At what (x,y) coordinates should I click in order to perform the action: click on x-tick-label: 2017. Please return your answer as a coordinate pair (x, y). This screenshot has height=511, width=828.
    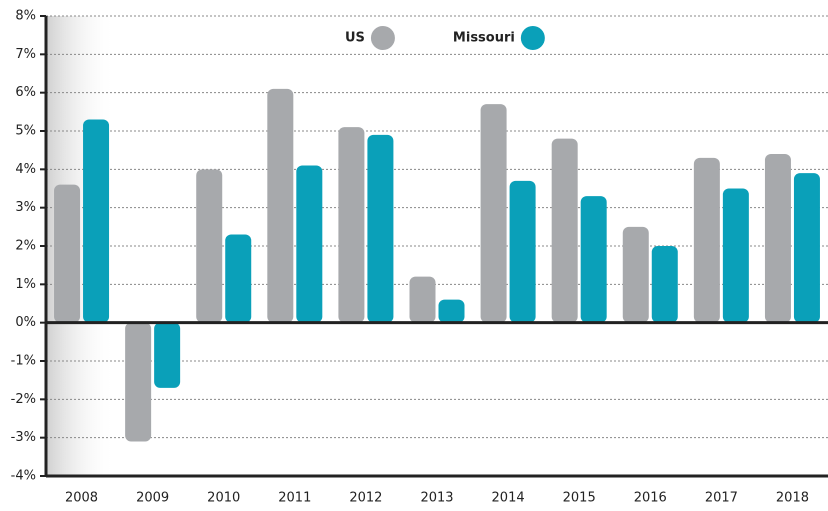
    Looking at the image, I should click on (721, 498).